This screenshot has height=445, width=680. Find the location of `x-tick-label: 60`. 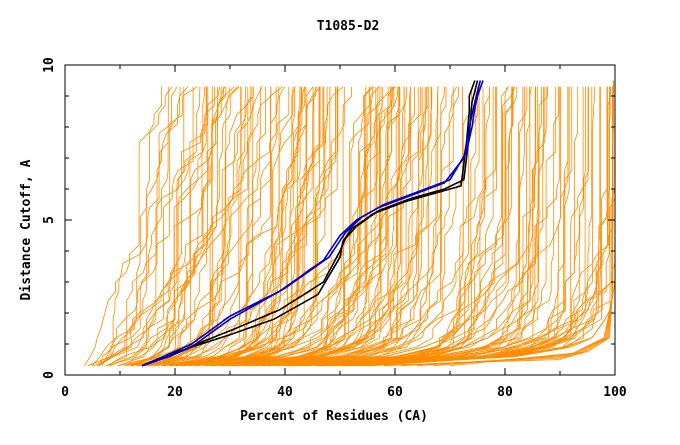

x-tick-label: 60 is located at coordinates (395, 392).